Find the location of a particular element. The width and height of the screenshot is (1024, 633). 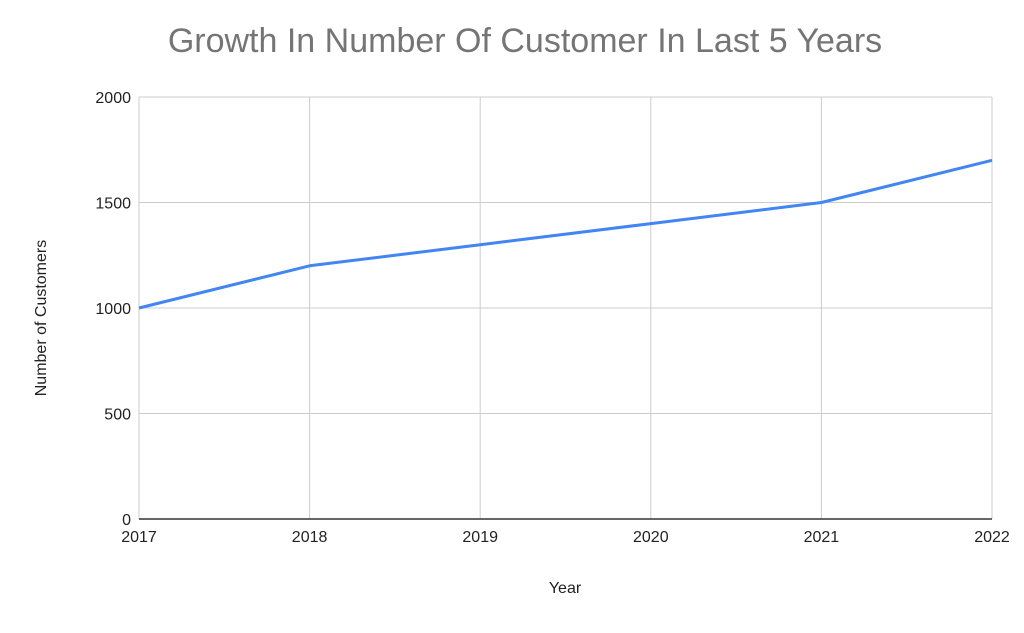

y-tick-label: 1000 is located at coordinates (113, 309).